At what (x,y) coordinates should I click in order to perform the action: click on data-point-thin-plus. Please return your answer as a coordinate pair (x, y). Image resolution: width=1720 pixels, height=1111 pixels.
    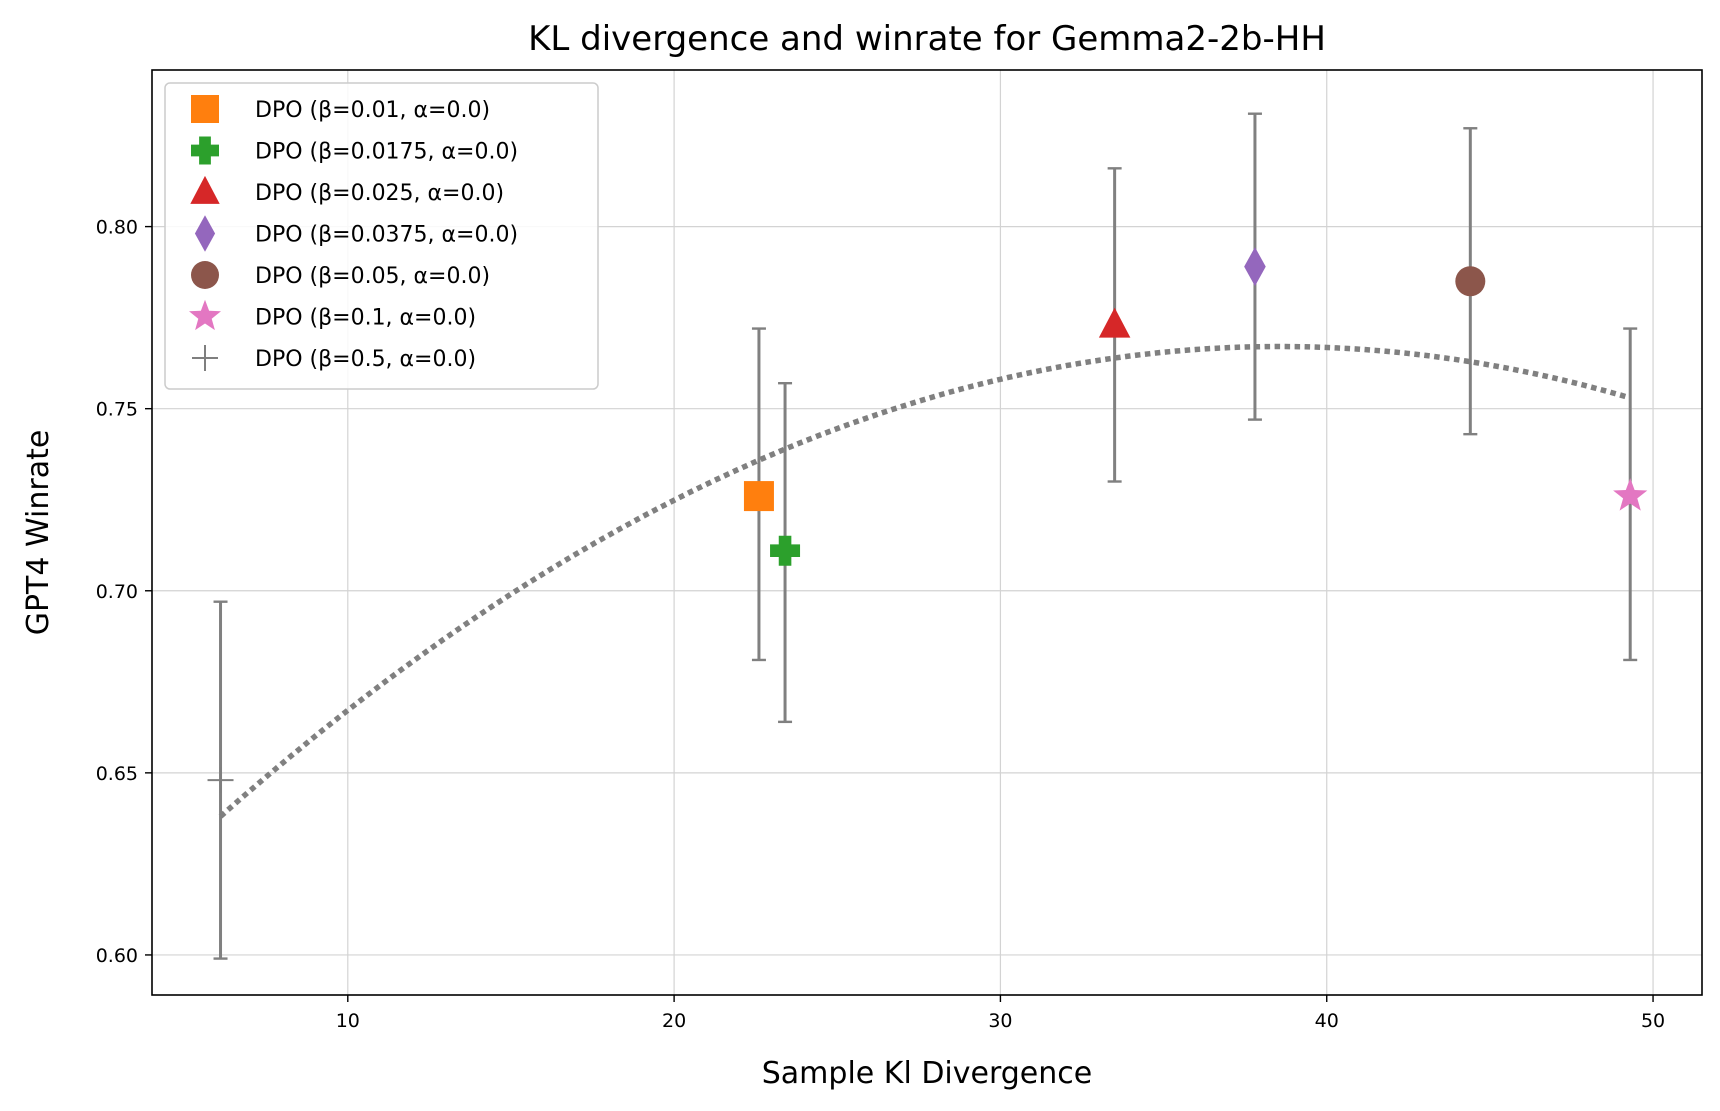
    Looking at the image, I should click on (220, 780).